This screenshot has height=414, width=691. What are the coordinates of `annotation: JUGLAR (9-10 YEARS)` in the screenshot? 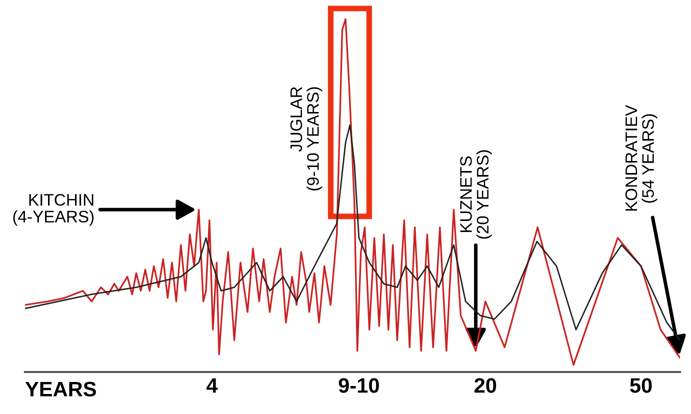 It's located at (306, 138).